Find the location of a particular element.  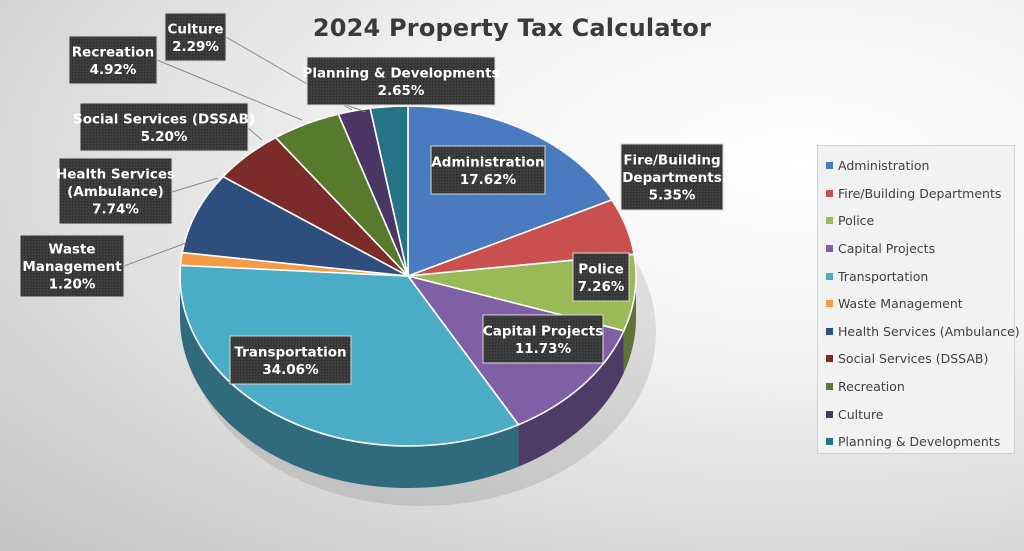

leader-line-waste-management is located at coordinates (155, 254).